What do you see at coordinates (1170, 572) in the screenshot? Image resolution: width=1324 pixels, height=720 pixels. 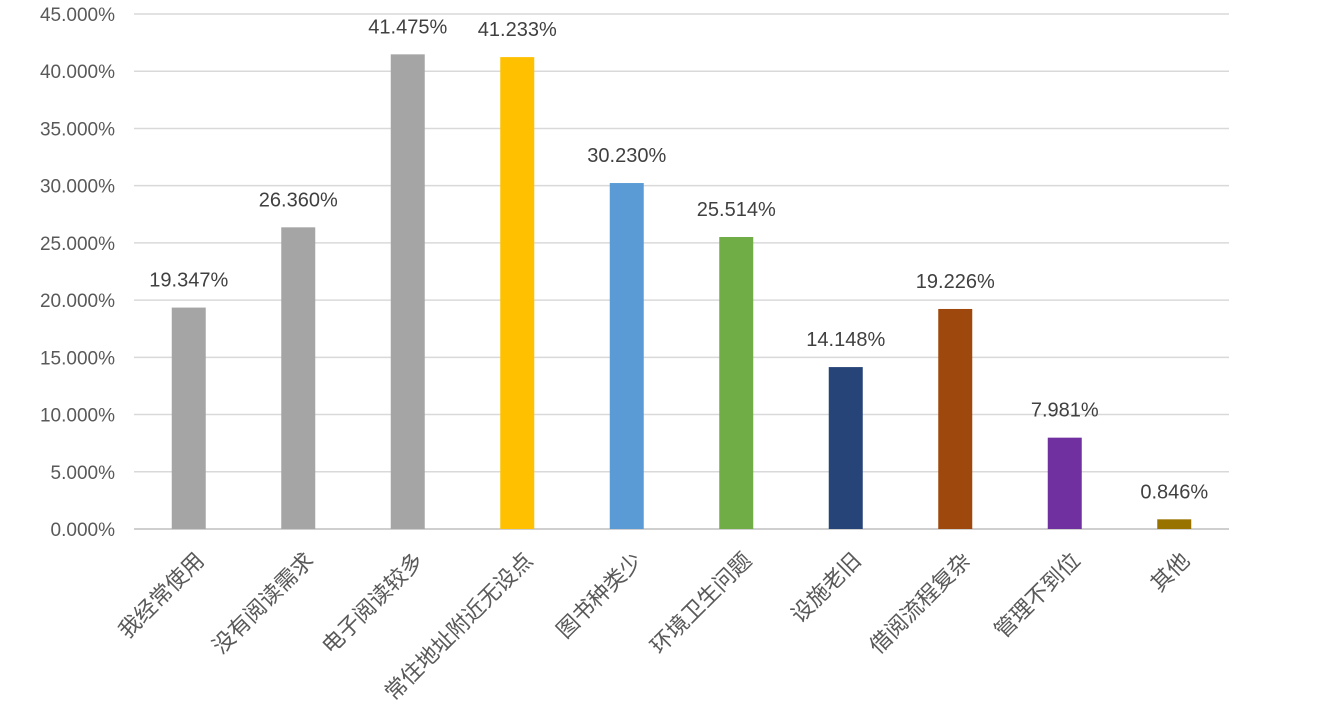 I see `category-label: 其他` at bounding box center [1170, 572].